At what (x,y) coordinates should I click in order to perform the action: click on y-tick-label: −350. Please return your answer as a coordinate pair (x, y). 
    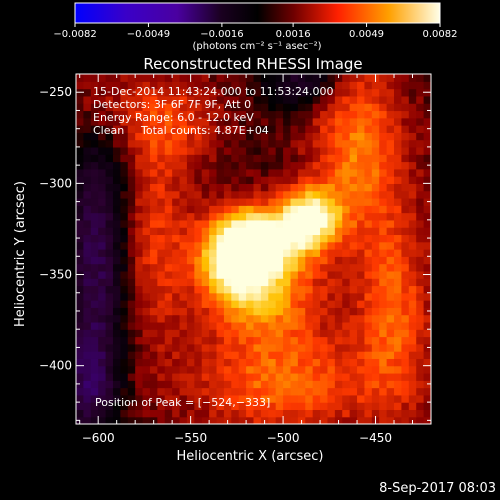
    Looking at the image, I should click on (55, 275).